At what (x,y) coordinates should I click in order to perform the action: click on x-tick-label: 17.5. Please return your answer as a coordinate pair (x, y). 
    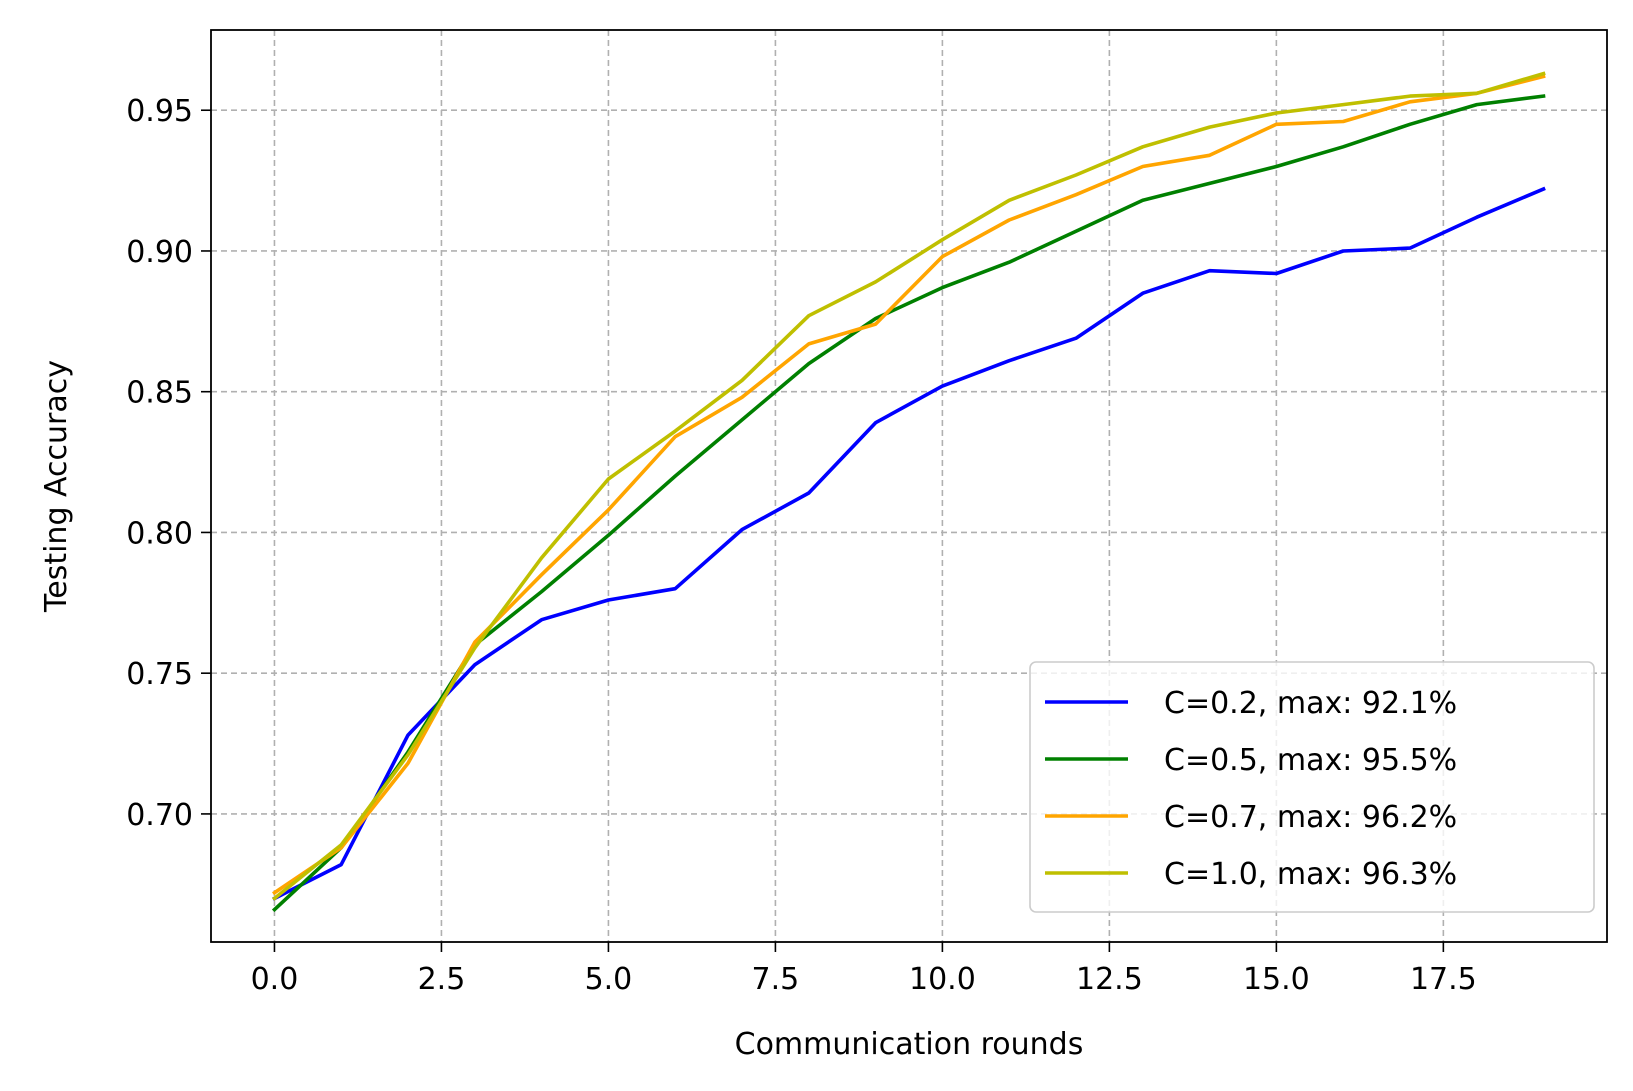
    Looking at the image, I should click on (1443, 979).